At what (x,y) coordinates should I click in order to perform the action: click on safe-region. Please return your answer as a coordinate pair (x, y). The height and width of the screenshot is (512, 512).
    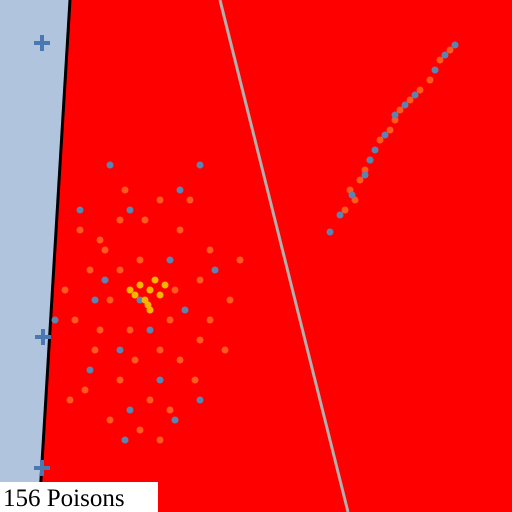
    Looking at the image, I should click on (35, 256).